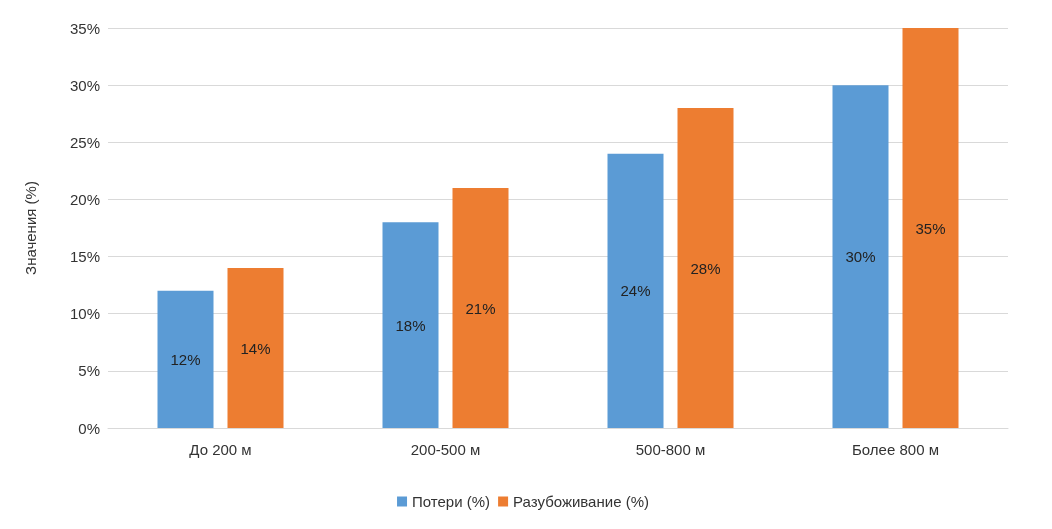 This screenshot has height=529, width=1052. Describe the element at coordinates (451, 501) in the screenshot. I see `legend-label: Потери (%)` at that location.